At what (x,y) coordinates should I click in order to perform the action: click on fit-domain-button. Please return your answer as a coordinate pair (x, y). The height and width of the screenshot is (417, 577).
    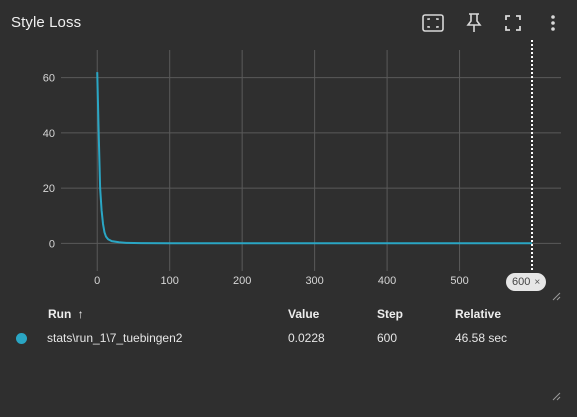
    Looking at the image, I should click on (433, 23).